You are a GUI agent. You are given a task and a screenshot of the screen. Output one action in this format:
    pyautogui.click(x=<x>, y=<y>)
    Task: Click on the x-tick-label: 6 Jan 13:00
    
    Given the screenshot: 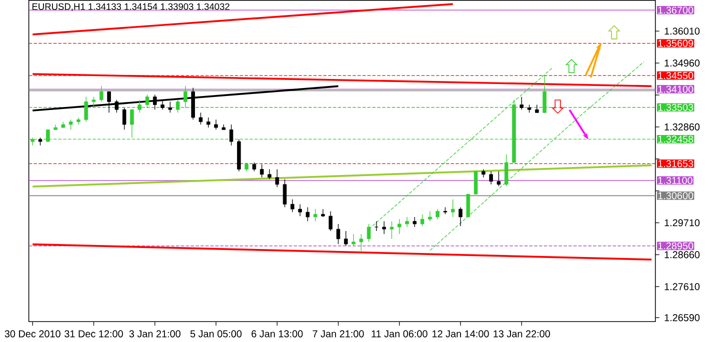 What is the action you would take?
    pyautogui.click(x=277, y=334)
    